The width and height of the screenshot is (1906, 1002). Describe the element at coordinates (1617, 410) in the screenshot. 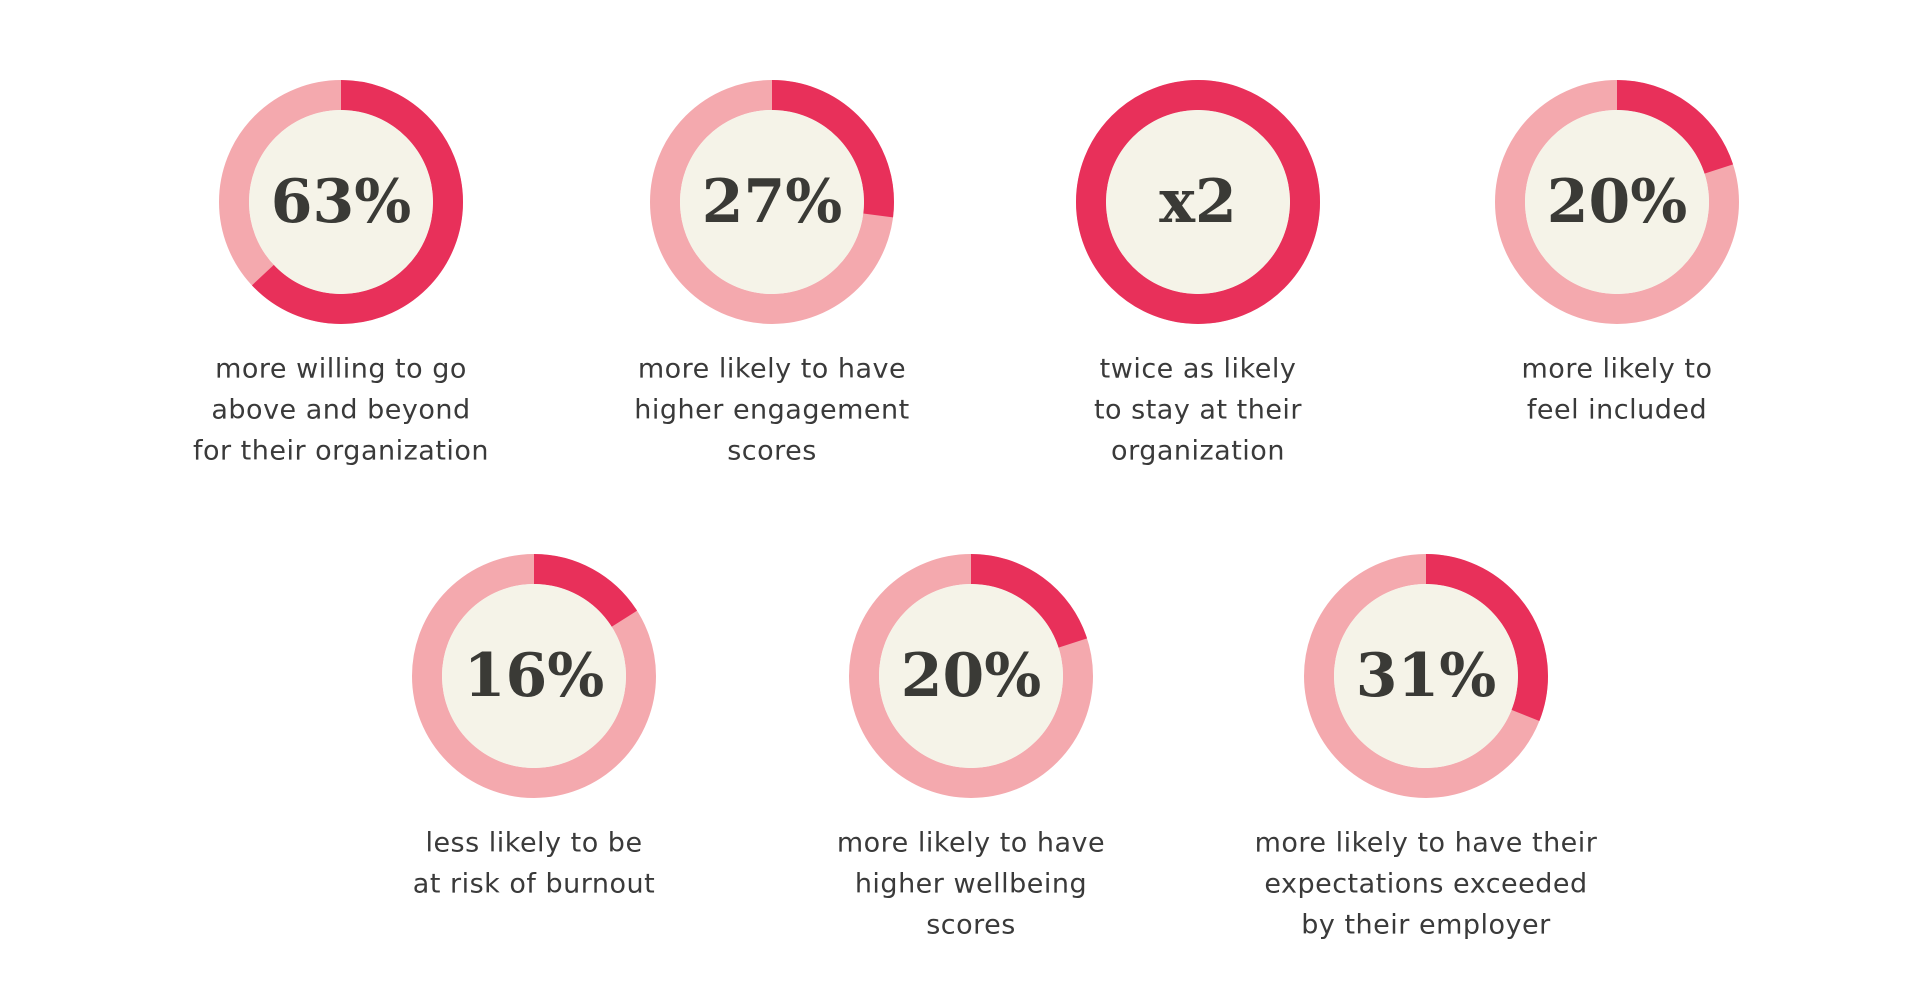

I see `caption: feel included` at that location.